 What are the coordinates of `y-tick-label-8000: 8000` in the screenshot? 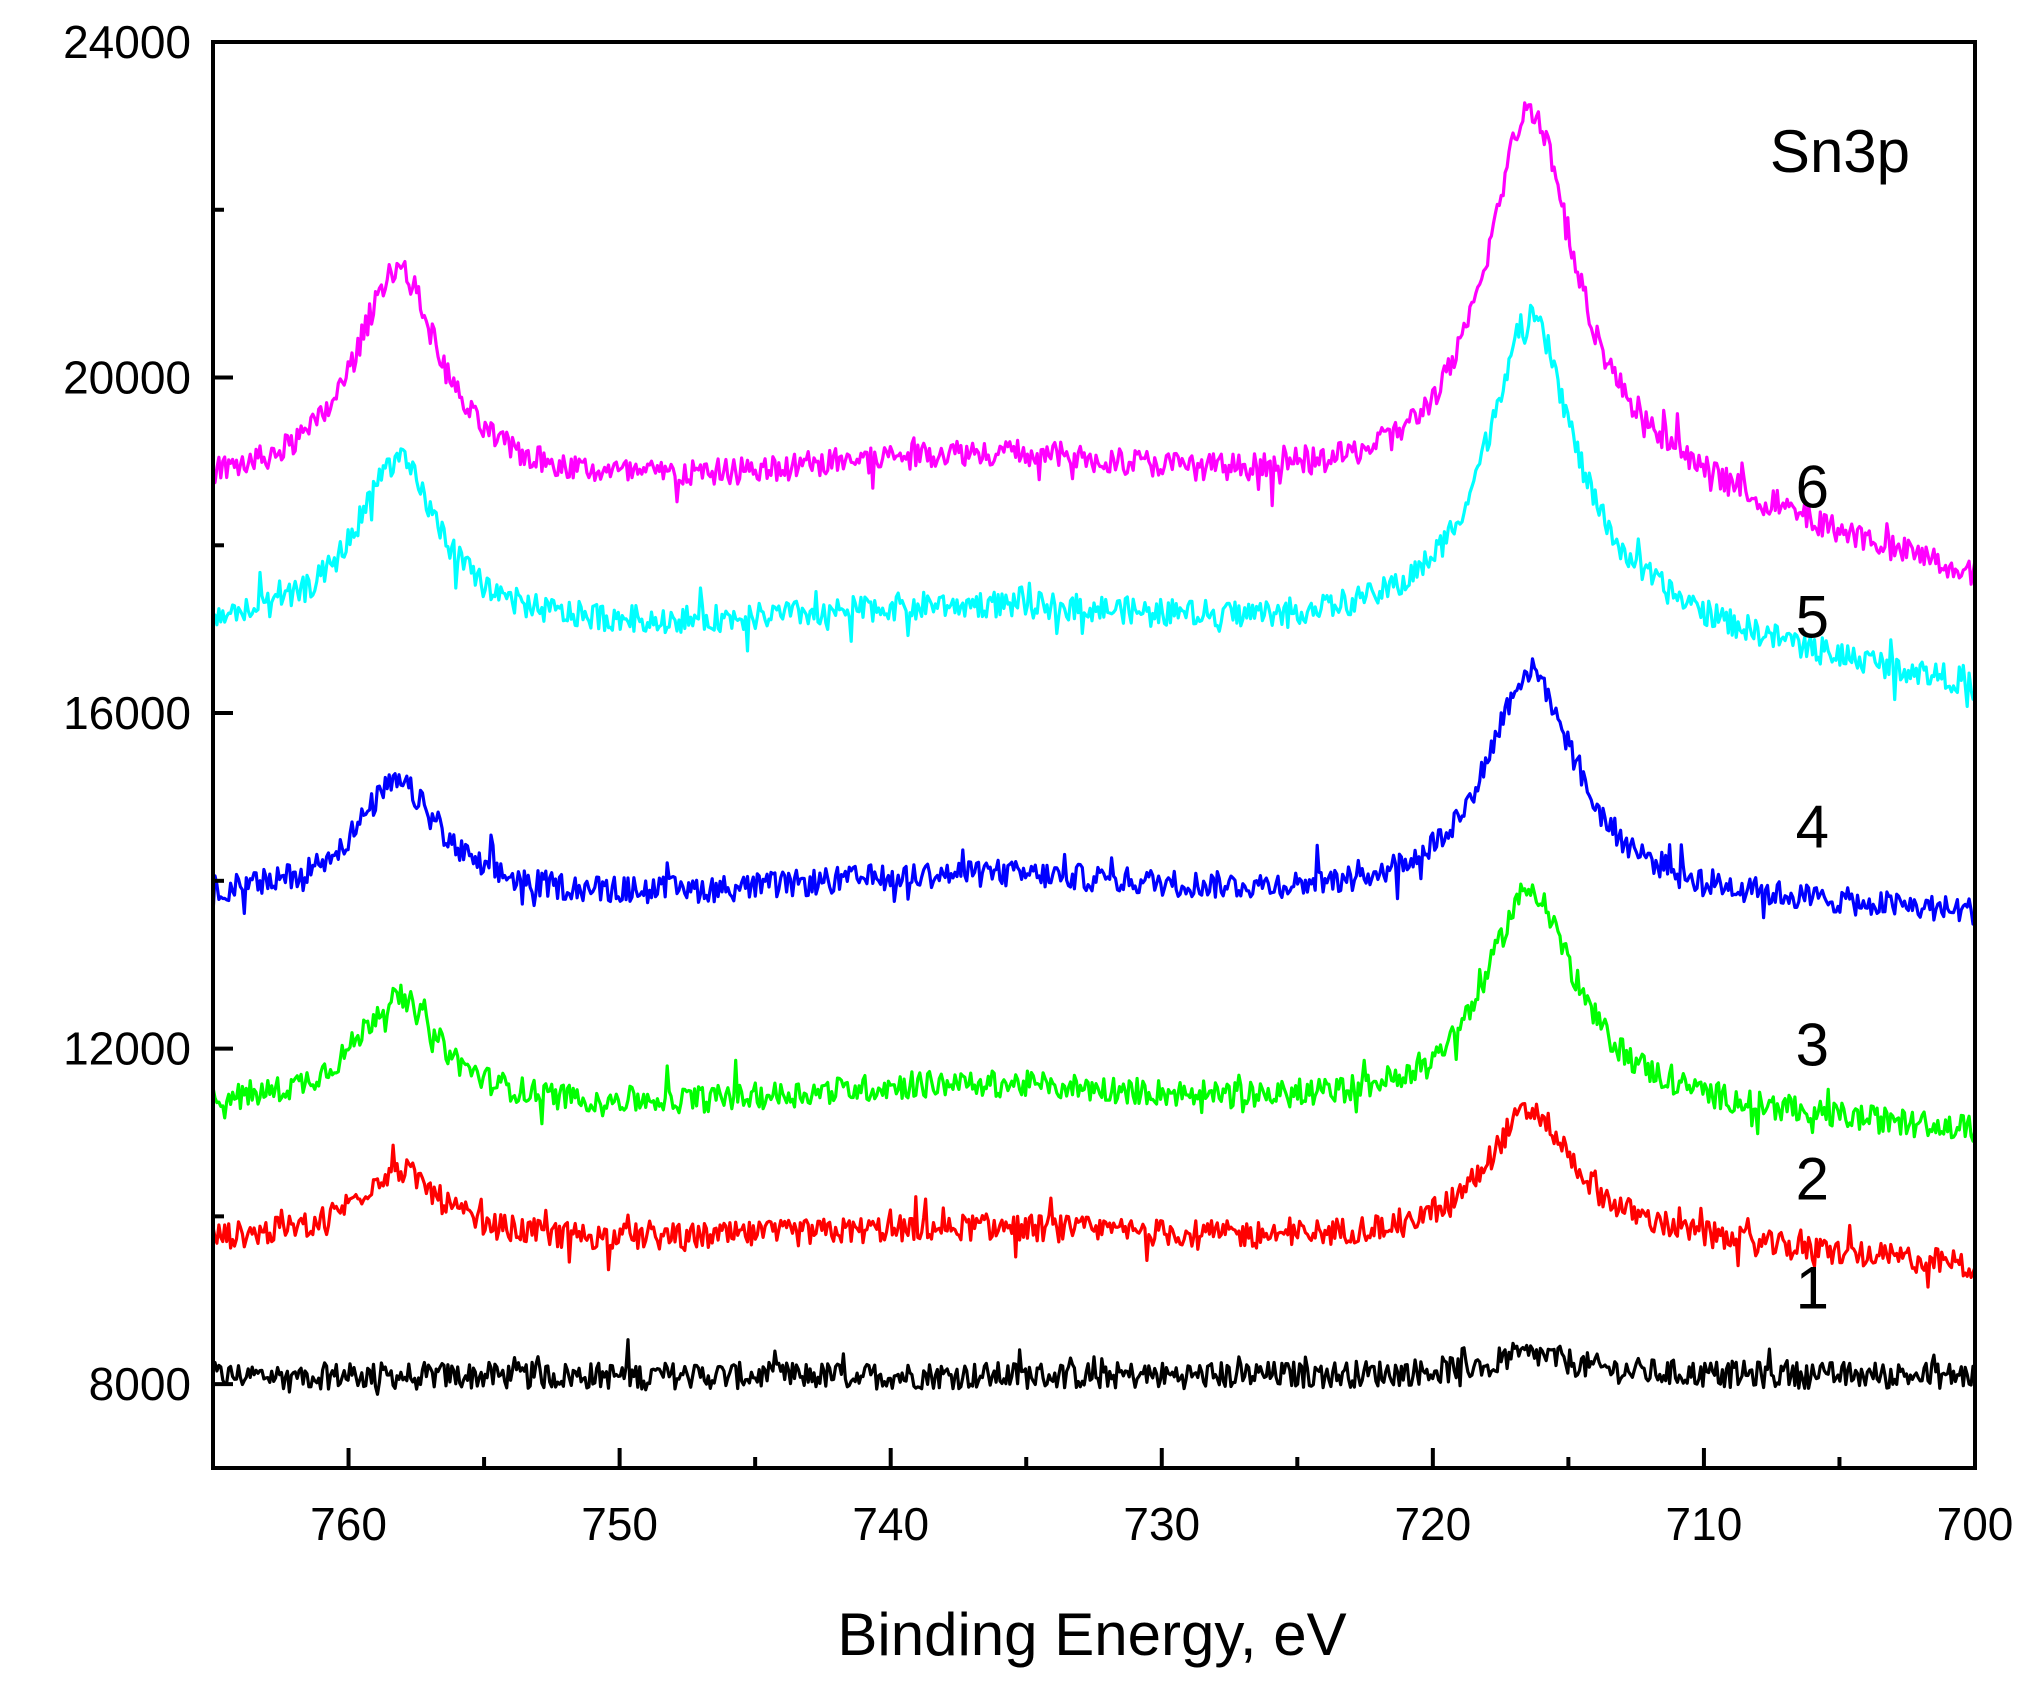 It's located at (140, 1384).